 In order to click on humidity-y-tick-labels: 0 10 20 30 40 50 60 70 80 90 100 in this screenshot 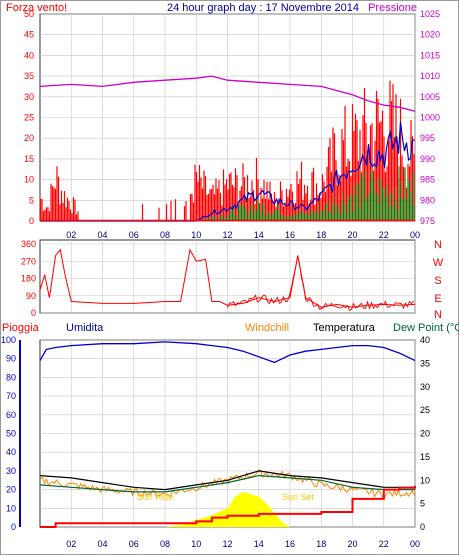, I will do `click(8, 433)`.